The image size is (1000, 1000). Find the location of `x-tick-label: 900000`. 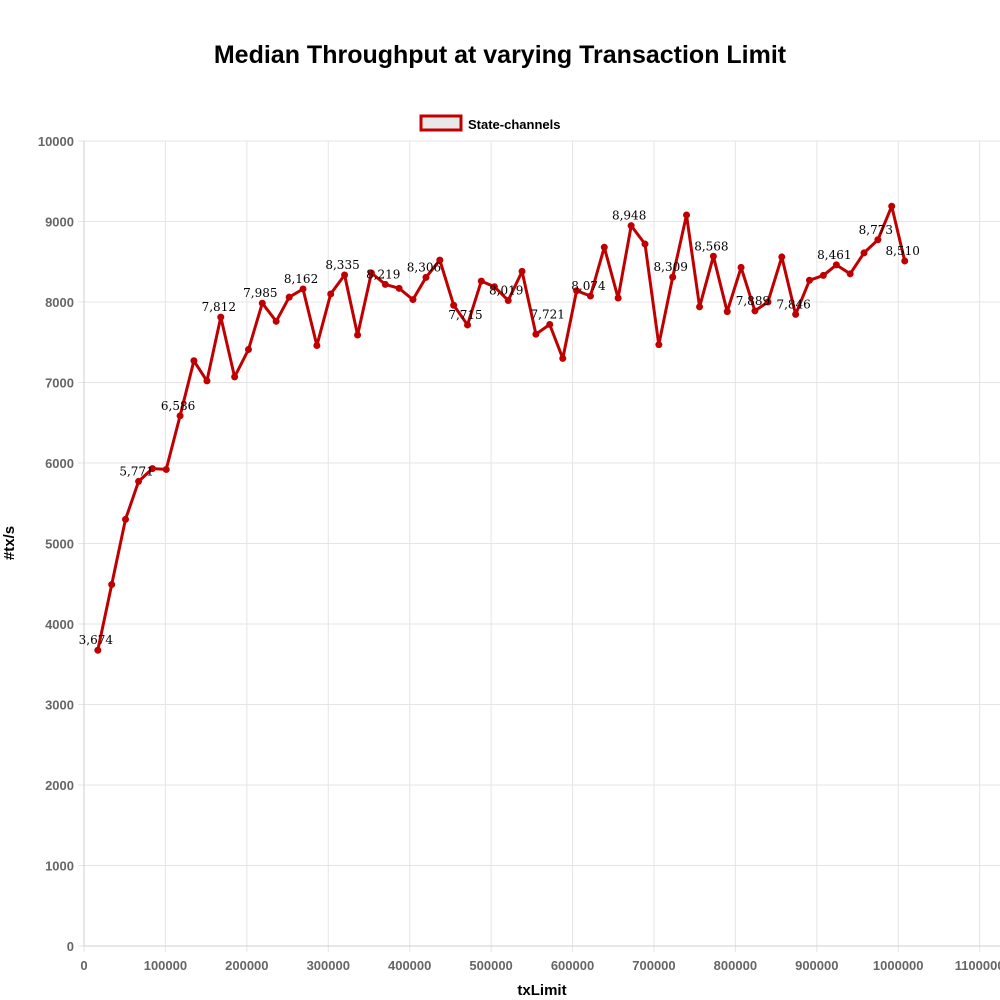

x-tick-label: 900000 is located at coordinates (816, 965).